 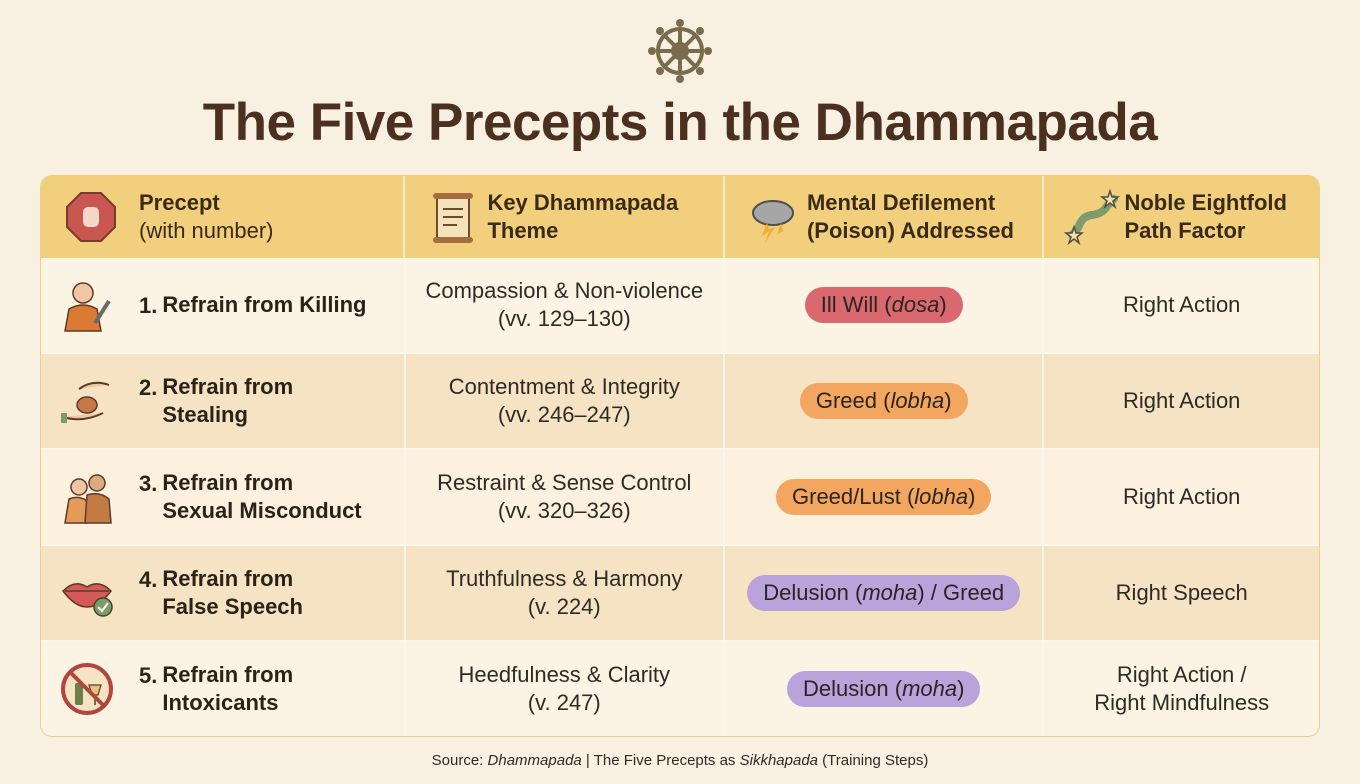 I want to click on precept-cell: 4. Refrain from False Speech, so click(x=223, y=594).